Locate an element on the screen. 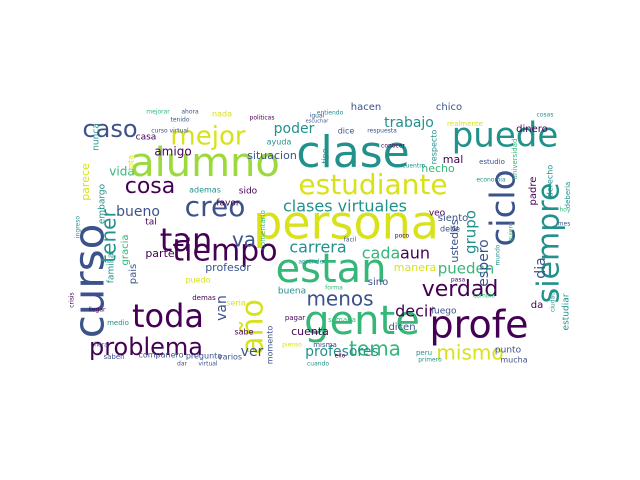 This screenshot has width=640, height=480. word-cambio: cambio is located at coordinates (484, 296).